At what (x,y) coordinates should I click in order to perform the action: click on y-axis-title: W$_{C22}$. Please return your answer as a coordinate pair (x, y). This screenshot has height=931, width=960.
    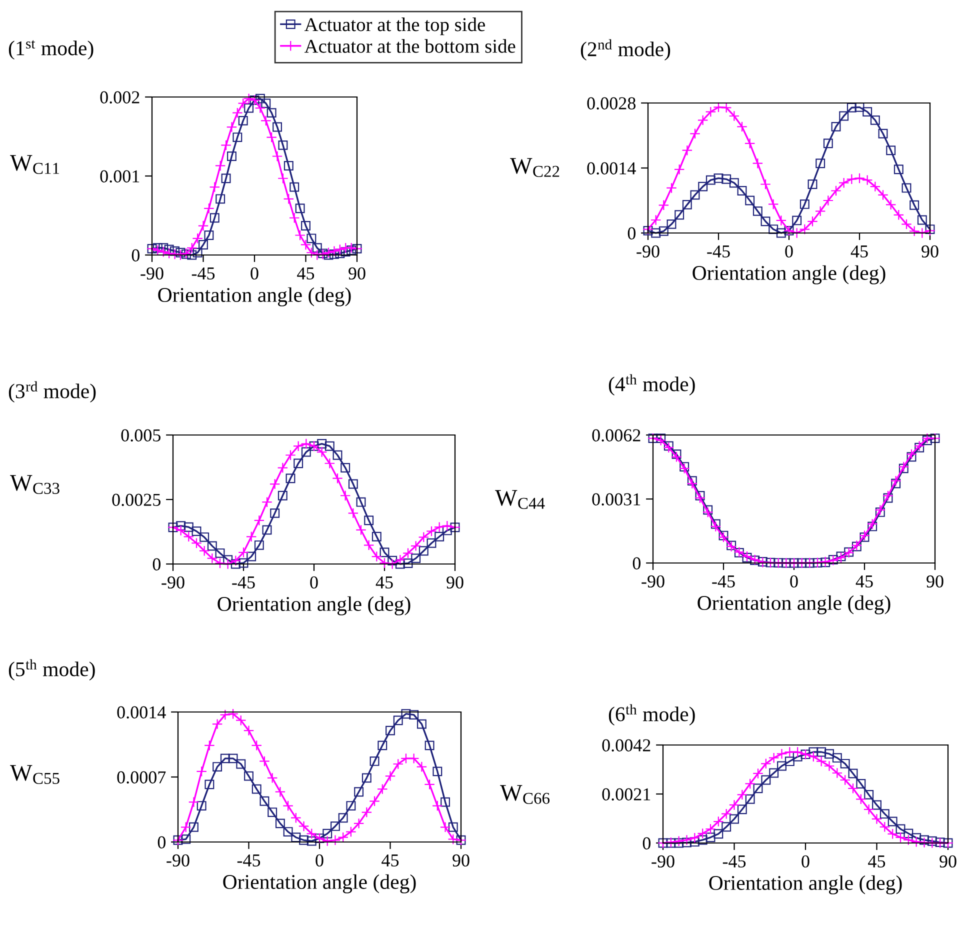
    Looking at the image, I should click on (535, 167).